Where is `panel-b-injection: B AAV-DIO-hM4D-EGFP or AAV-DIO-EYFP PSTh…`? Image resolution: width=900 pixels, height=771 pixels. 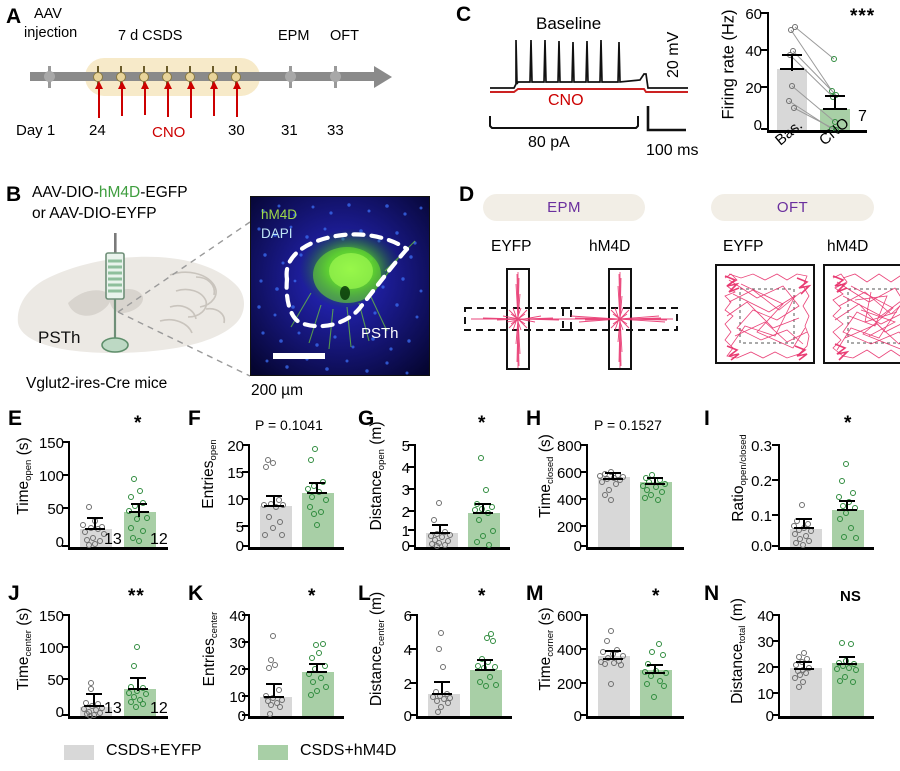
panel-b-injection: B AAV-DIO-hM4D-EGFP or AAV-DIO-EYFP PSTh… is located at coordinates (227, 294).